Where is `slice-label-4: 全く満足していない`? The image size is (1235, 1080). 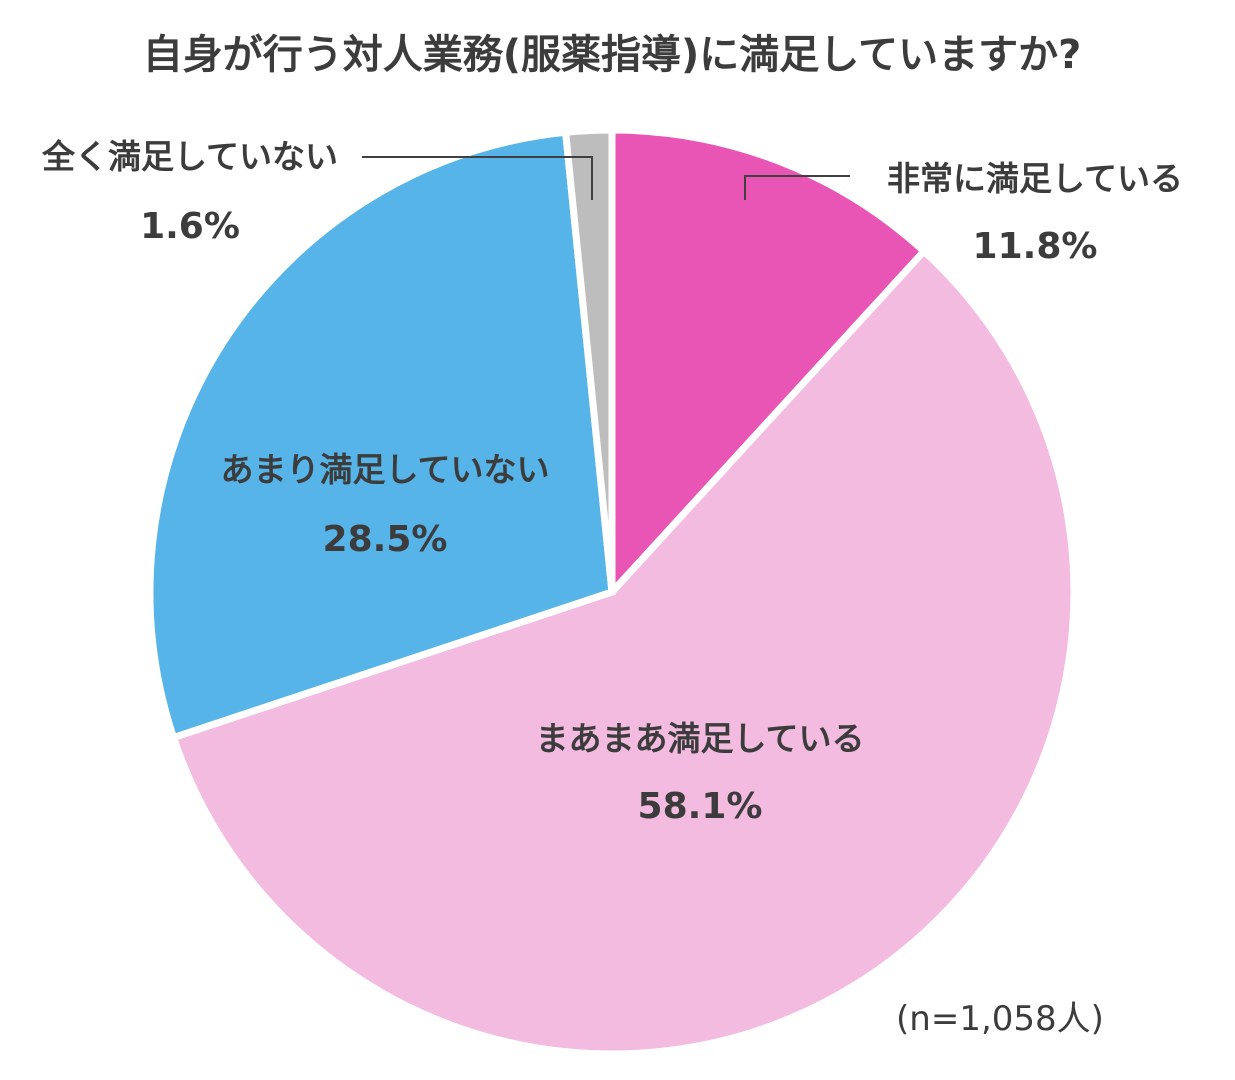 slice-label-4: 全く満足していない is located at coordinates (189, 156).